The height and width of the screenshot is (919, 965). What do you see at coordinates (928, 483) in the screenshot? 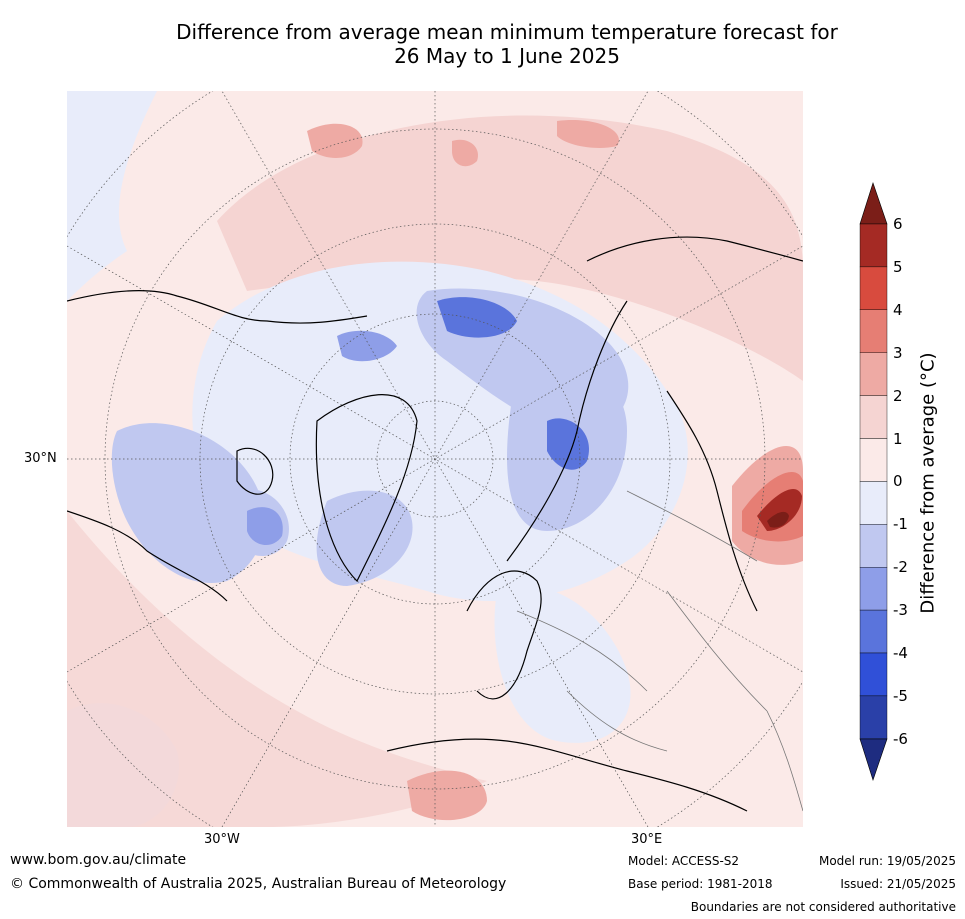
I see `colorbar-label: Difference from average (°C)` at bounding box center [928, 483].